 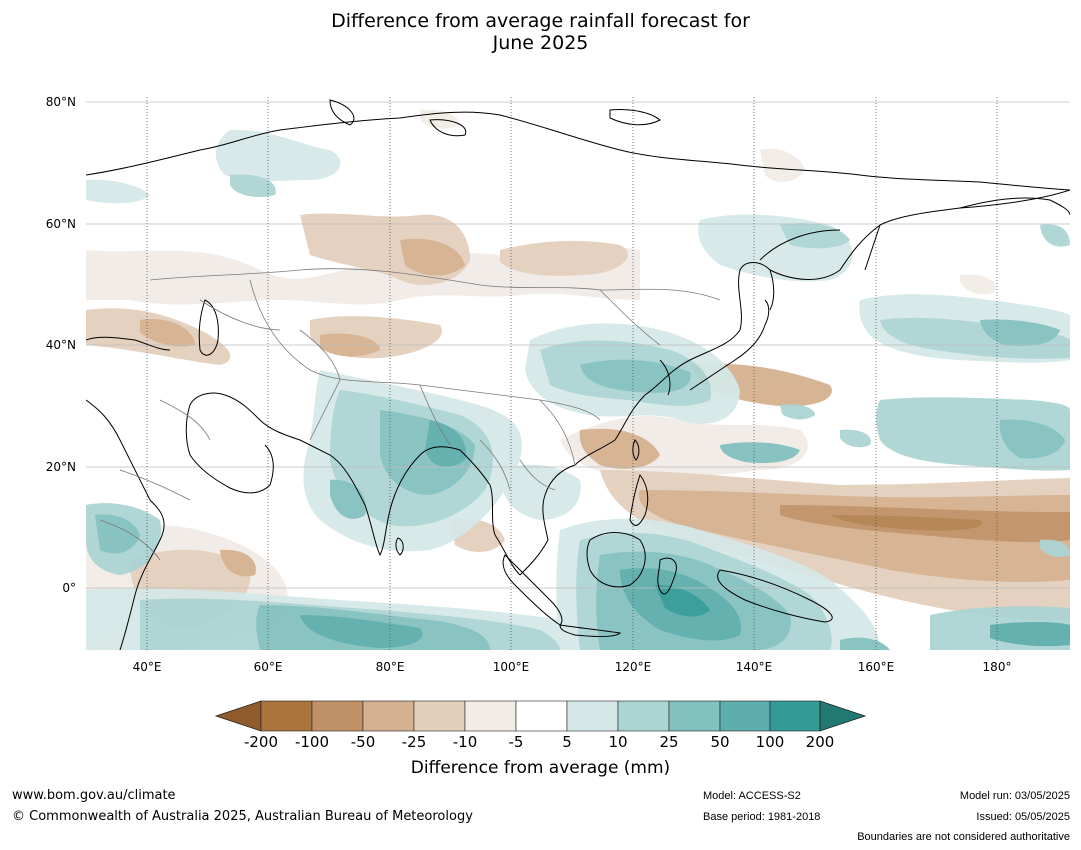 What do you see at coordinates (60, 102) in the screenshot?
I see `lat-label-80n: 80°N` at bounding box center [60, 102].